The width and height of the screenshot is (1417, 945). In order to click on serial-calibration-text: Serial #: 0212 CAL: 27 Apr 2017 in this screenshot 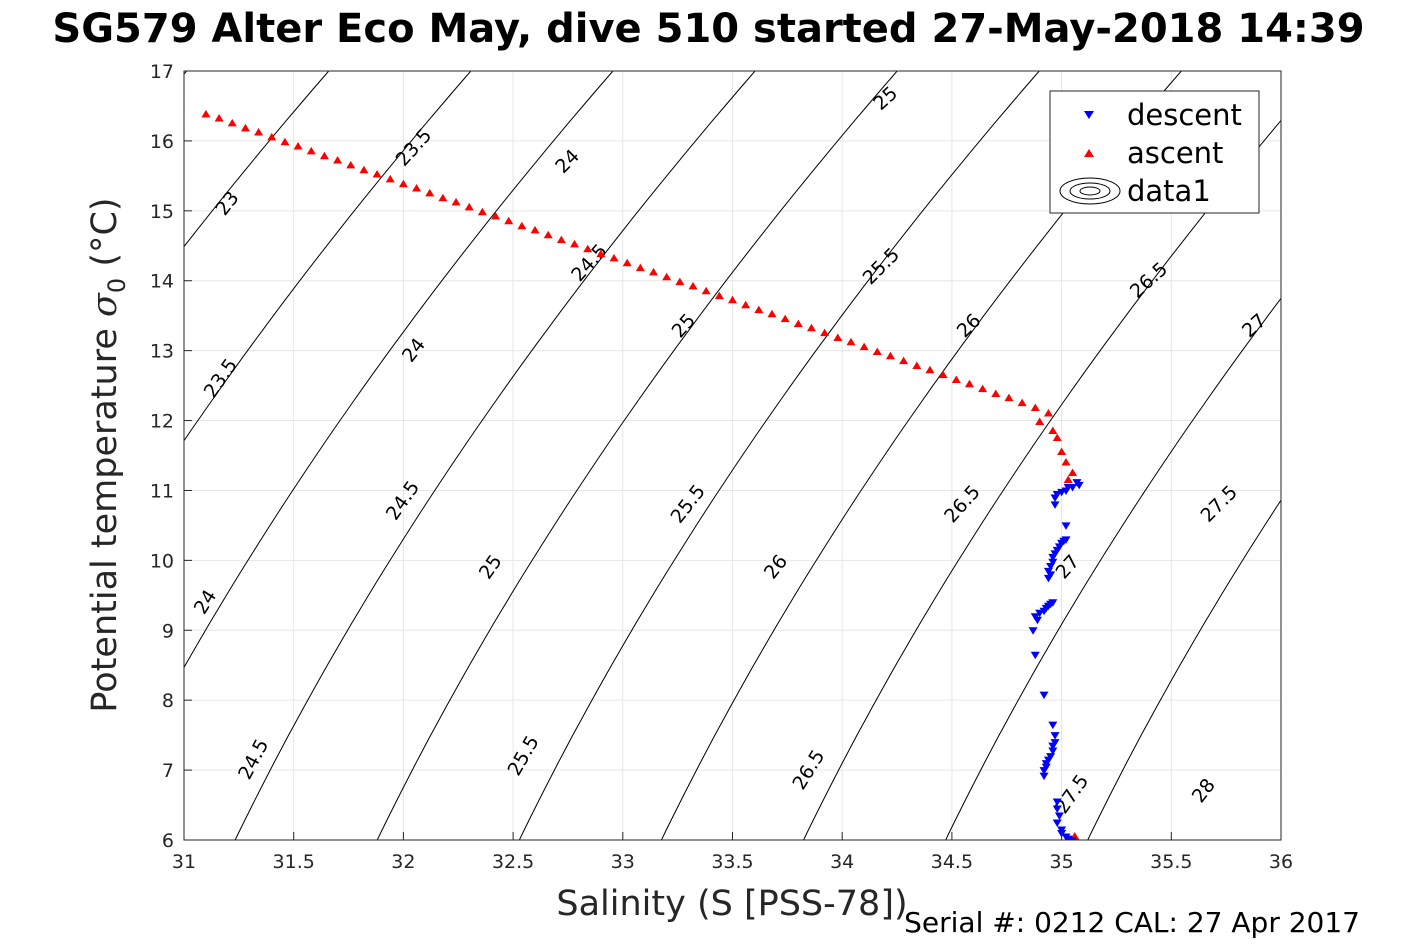, I will do `click(1132, 922)`.